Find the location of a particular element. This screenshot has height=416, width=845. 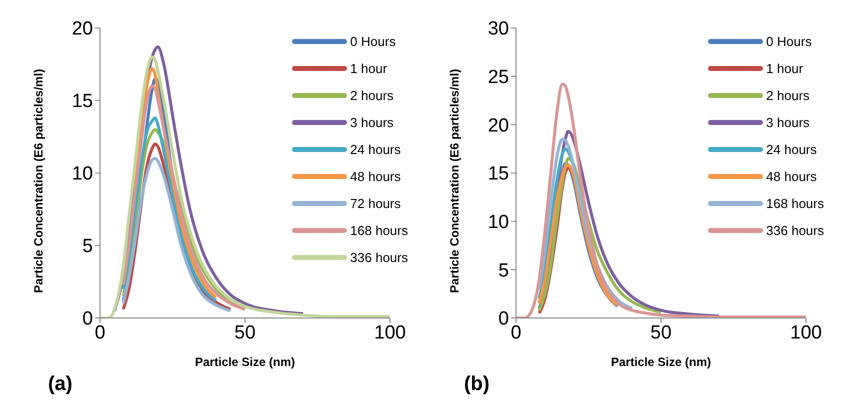

text: (a) is located at coordinates (60, 384).